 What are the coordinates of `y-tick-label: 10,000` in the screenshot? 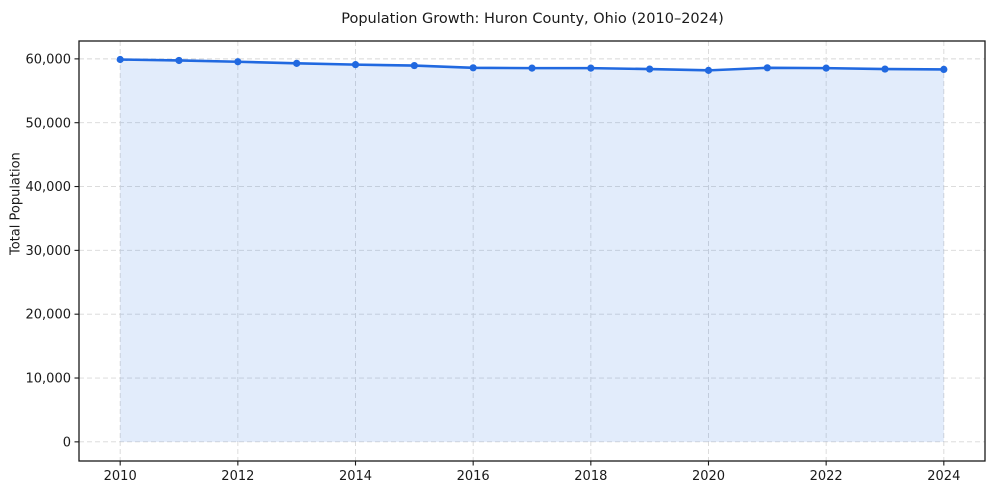 It's located at (49, 379).